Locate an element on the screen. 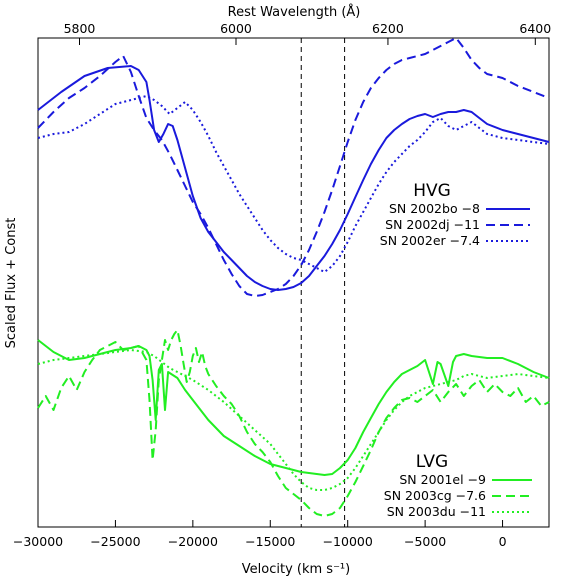  legend-label-2003cg: SN 2003cg −7.6 is located at coordinates (435, 495).